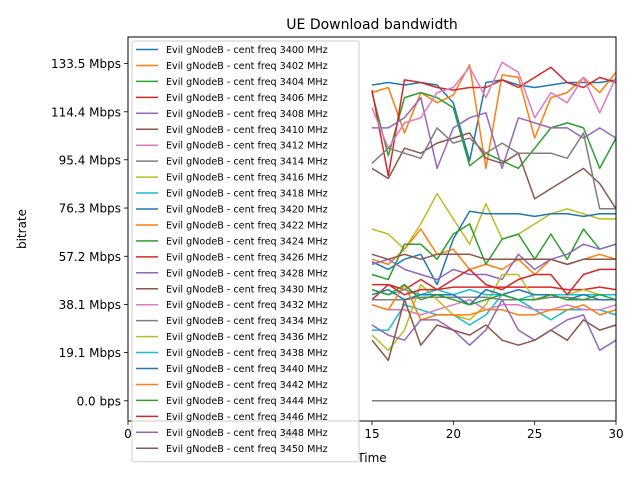 This screenshot has height=480, width=640. Describe the element at coordinates (247, 433) in the screenshot. I see `legend-entry: Evil gNodeB - cent freq 3448 MHz` at that location.